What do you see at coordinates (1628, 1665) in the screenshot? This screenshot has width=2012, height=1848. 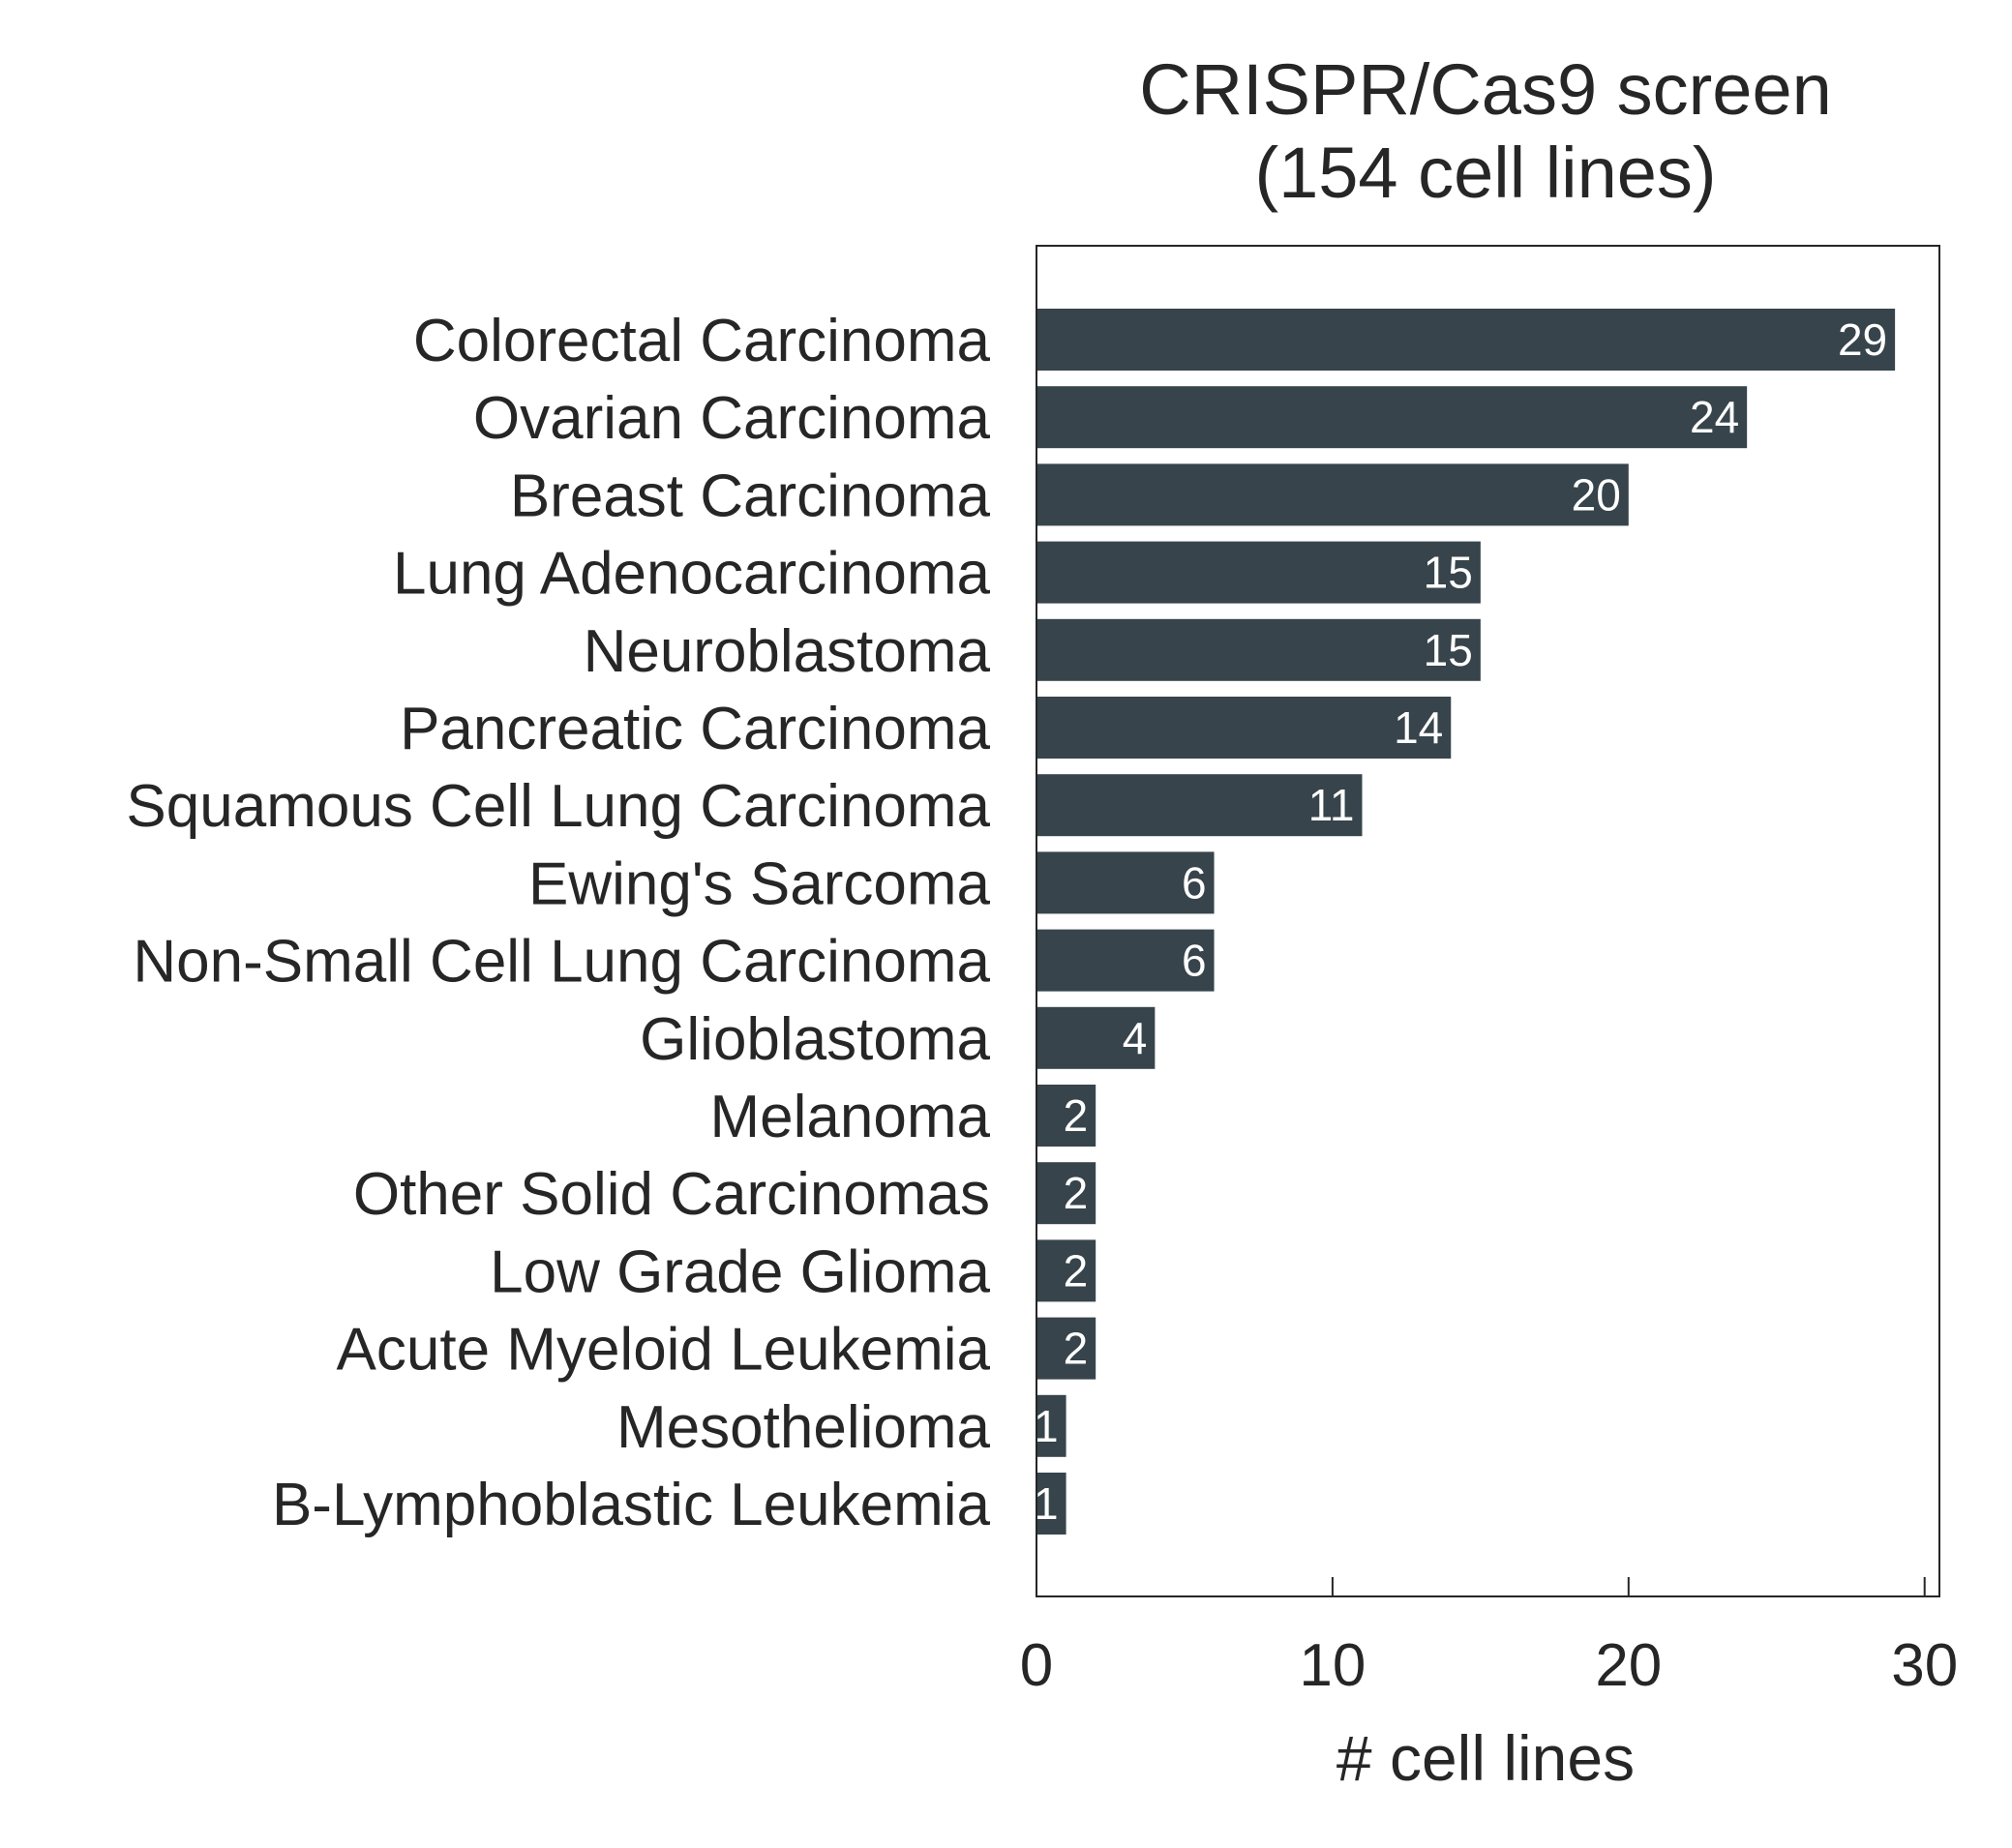 I see `x-tick-label: 20` at bounding box center [1628, 1665].